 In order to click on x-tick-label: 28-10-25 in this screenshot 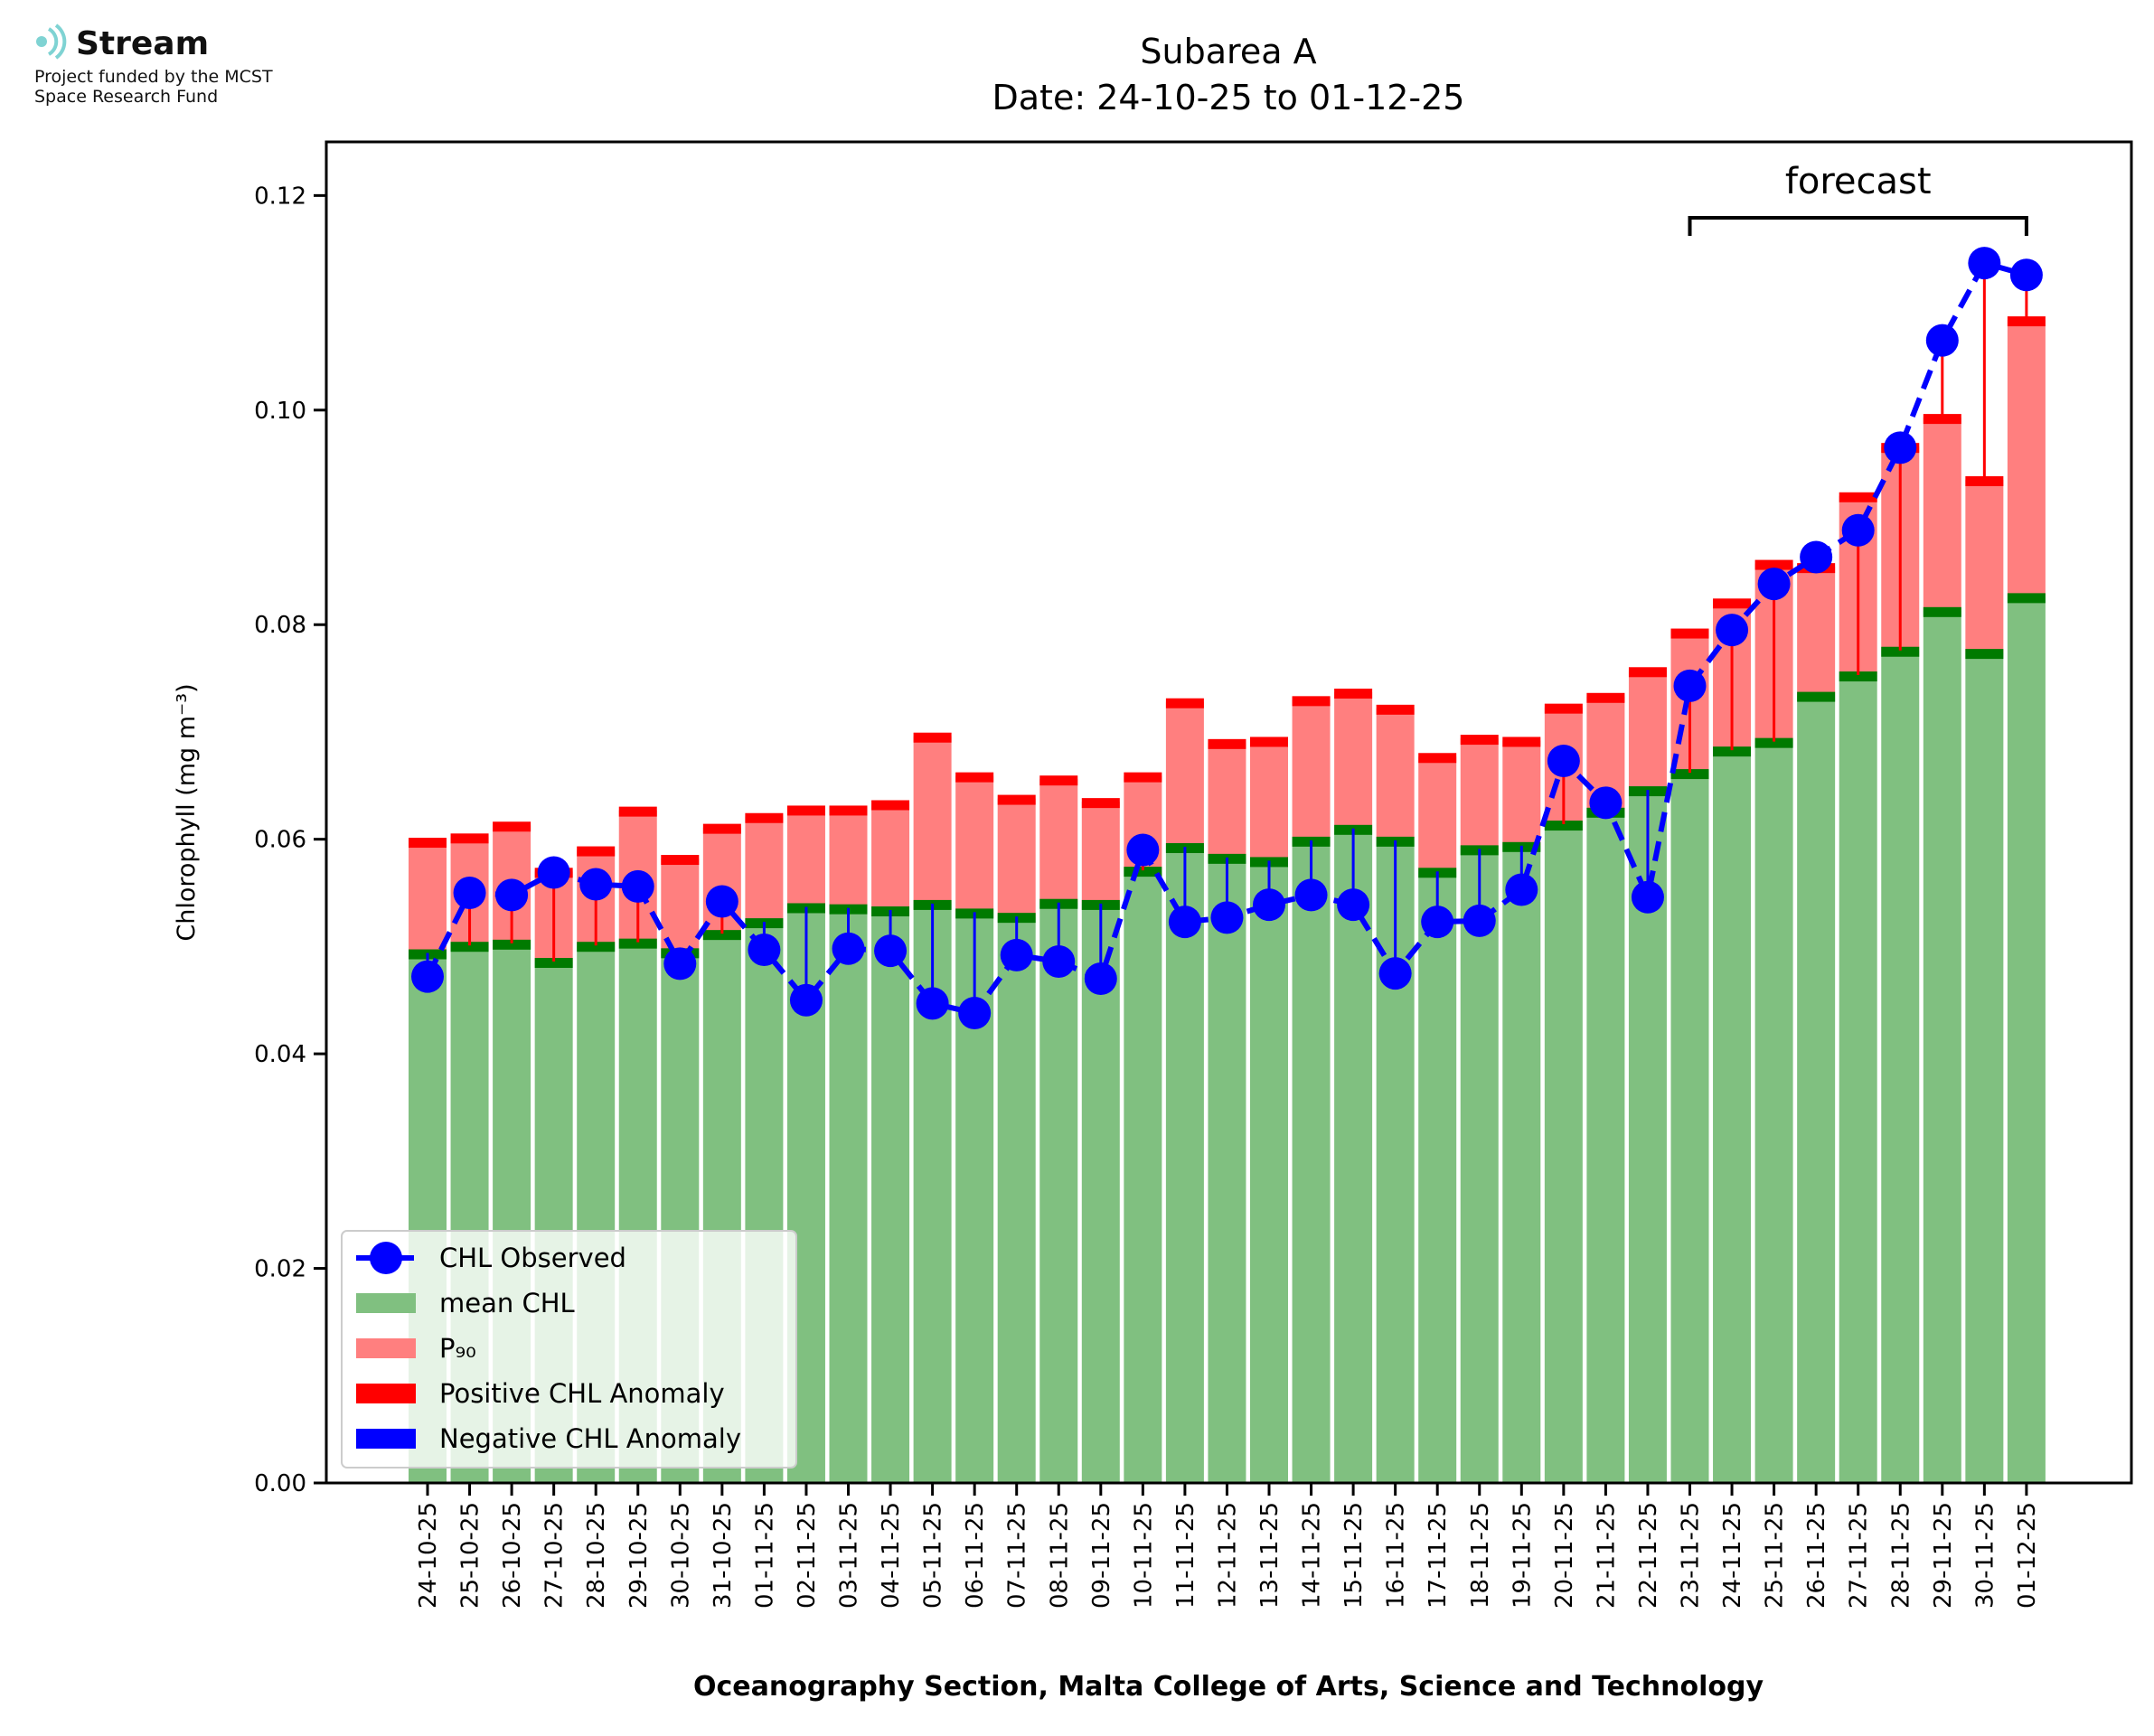, I will do `click(596, 1556)`.